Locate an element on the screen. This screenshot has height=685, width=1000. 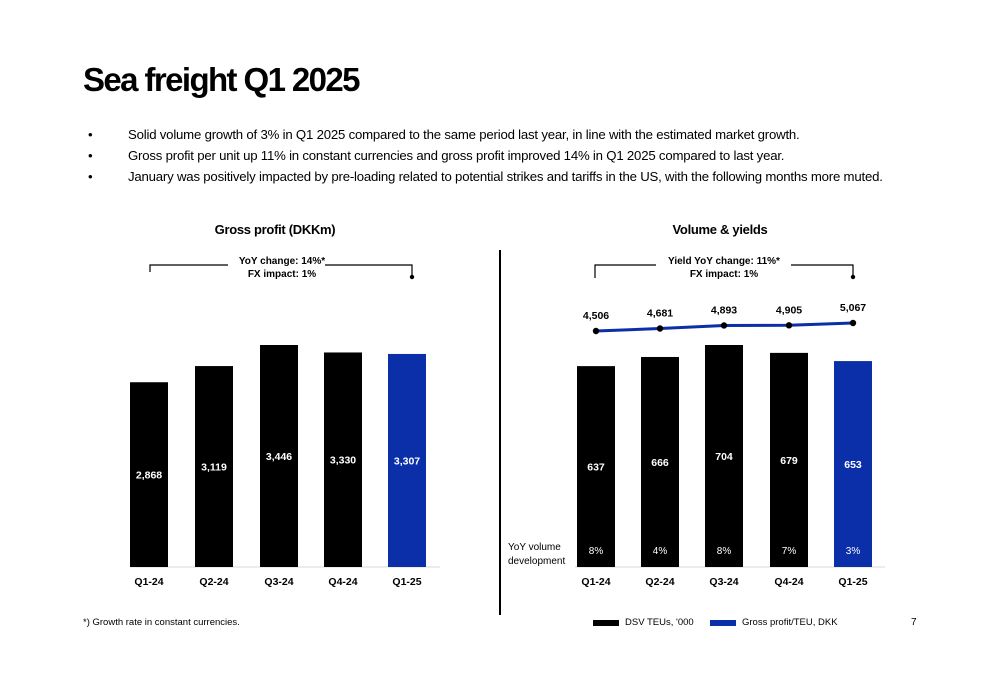
vol-bar-value-label: 653 is located at coordinates (853, 465).